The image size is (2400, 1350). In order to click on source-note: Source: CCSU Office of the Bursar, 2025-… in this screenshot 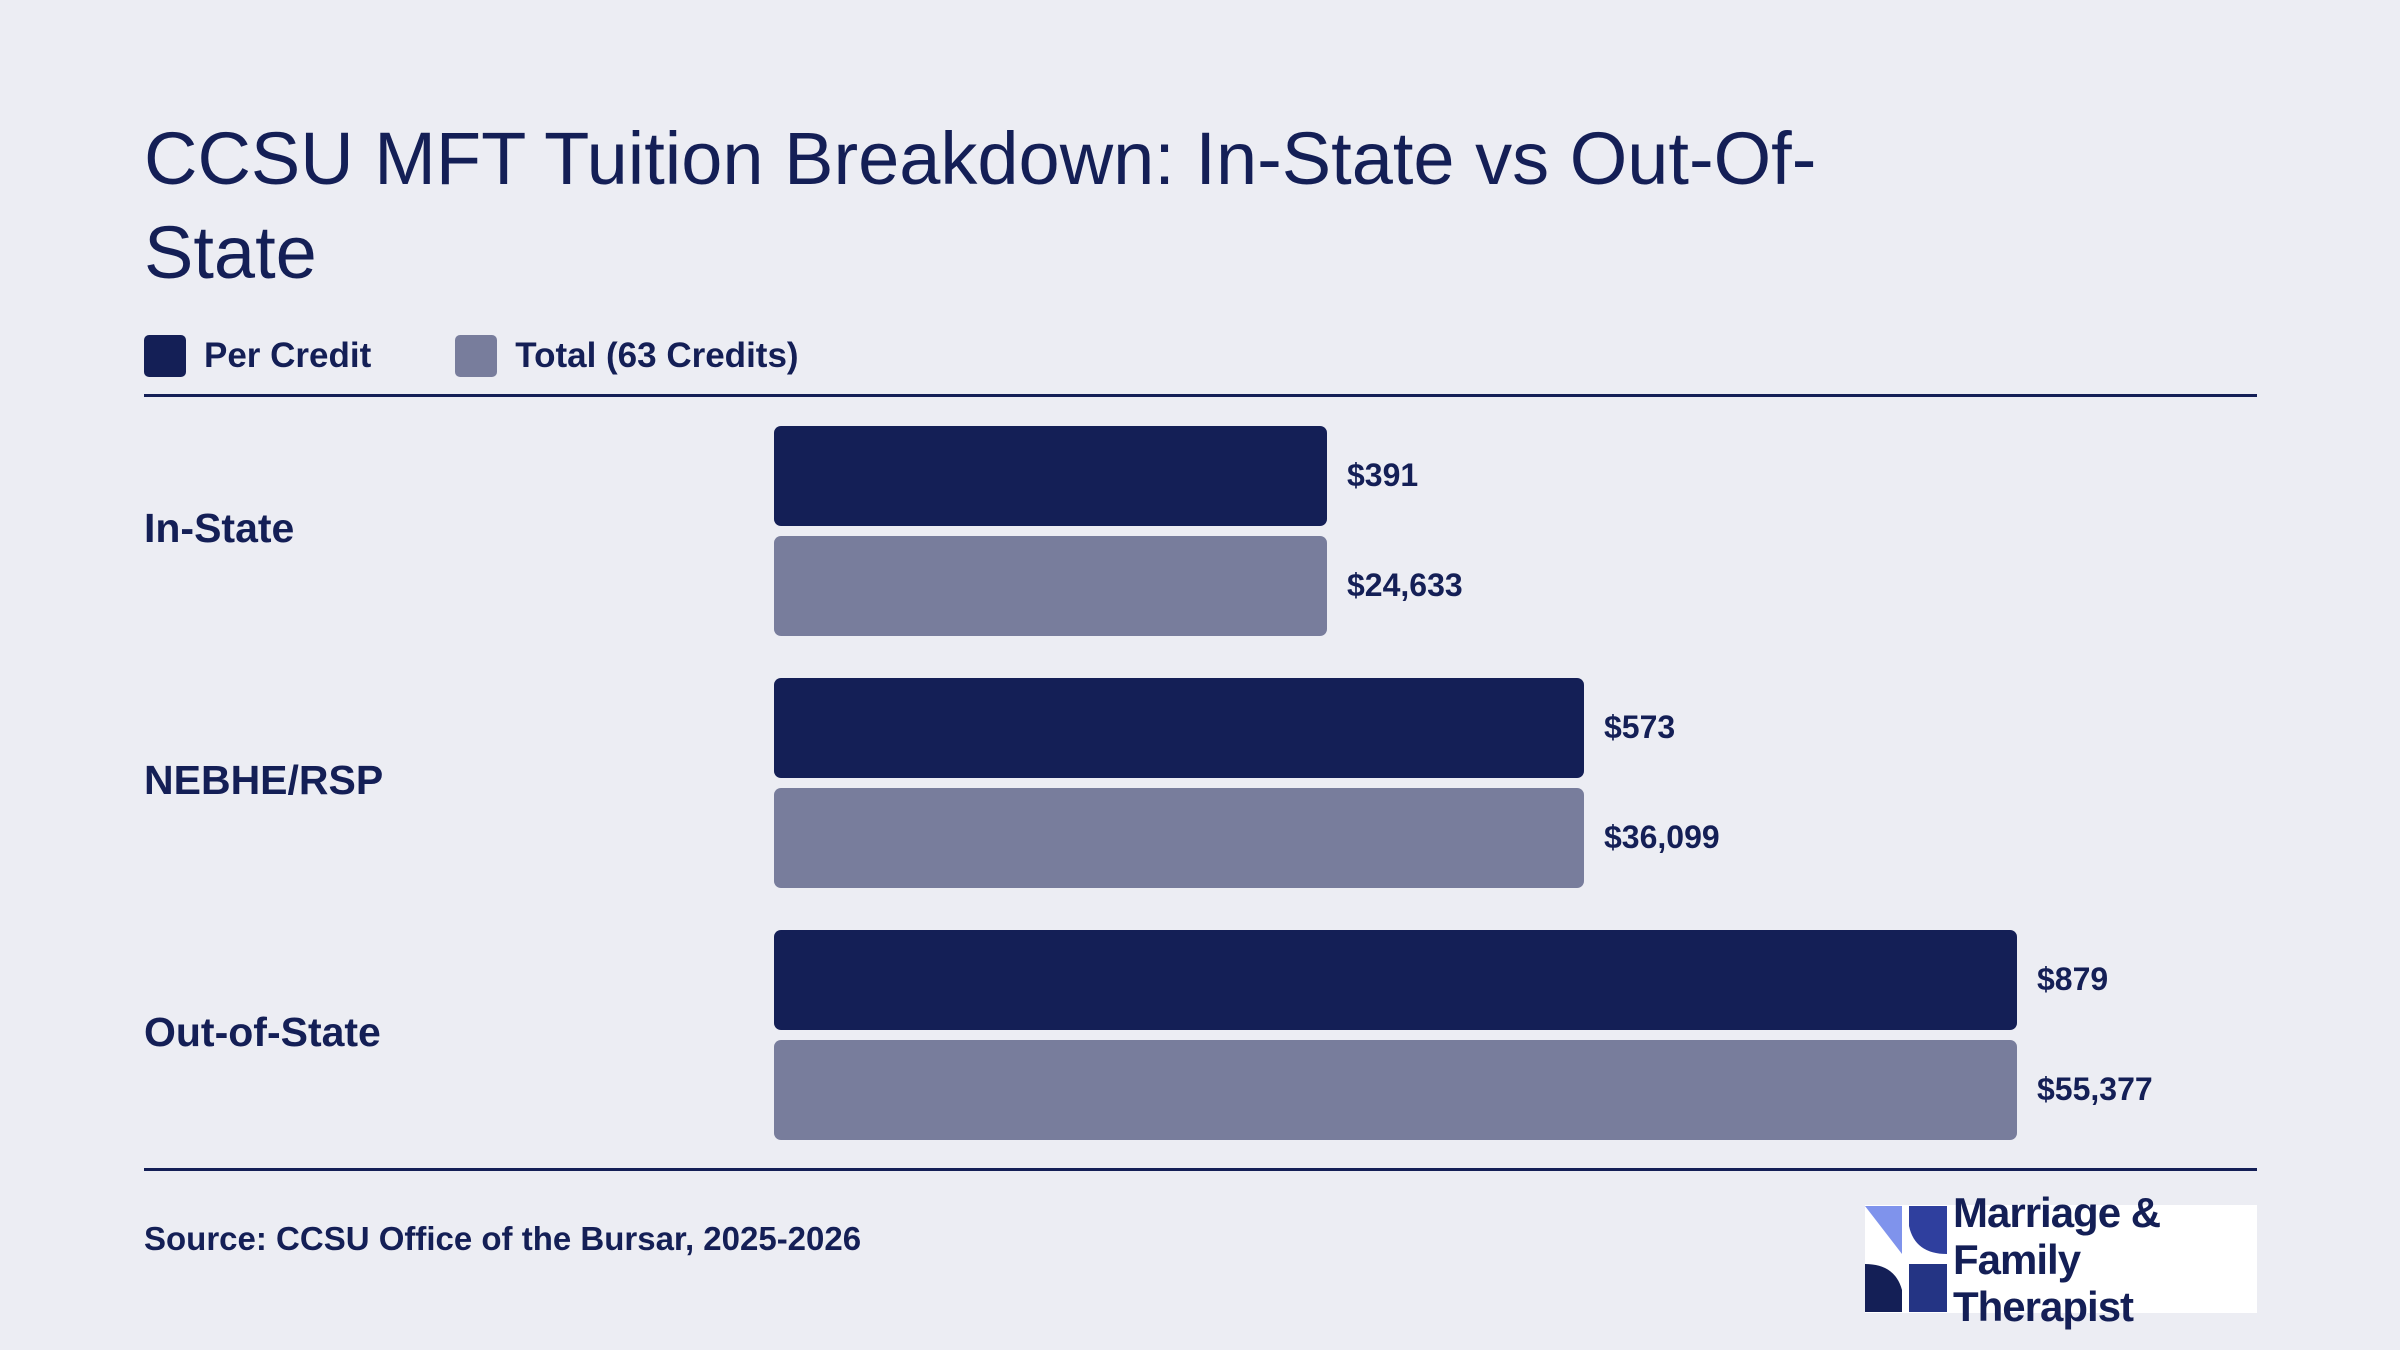, I will do `click(503, 1238)`.